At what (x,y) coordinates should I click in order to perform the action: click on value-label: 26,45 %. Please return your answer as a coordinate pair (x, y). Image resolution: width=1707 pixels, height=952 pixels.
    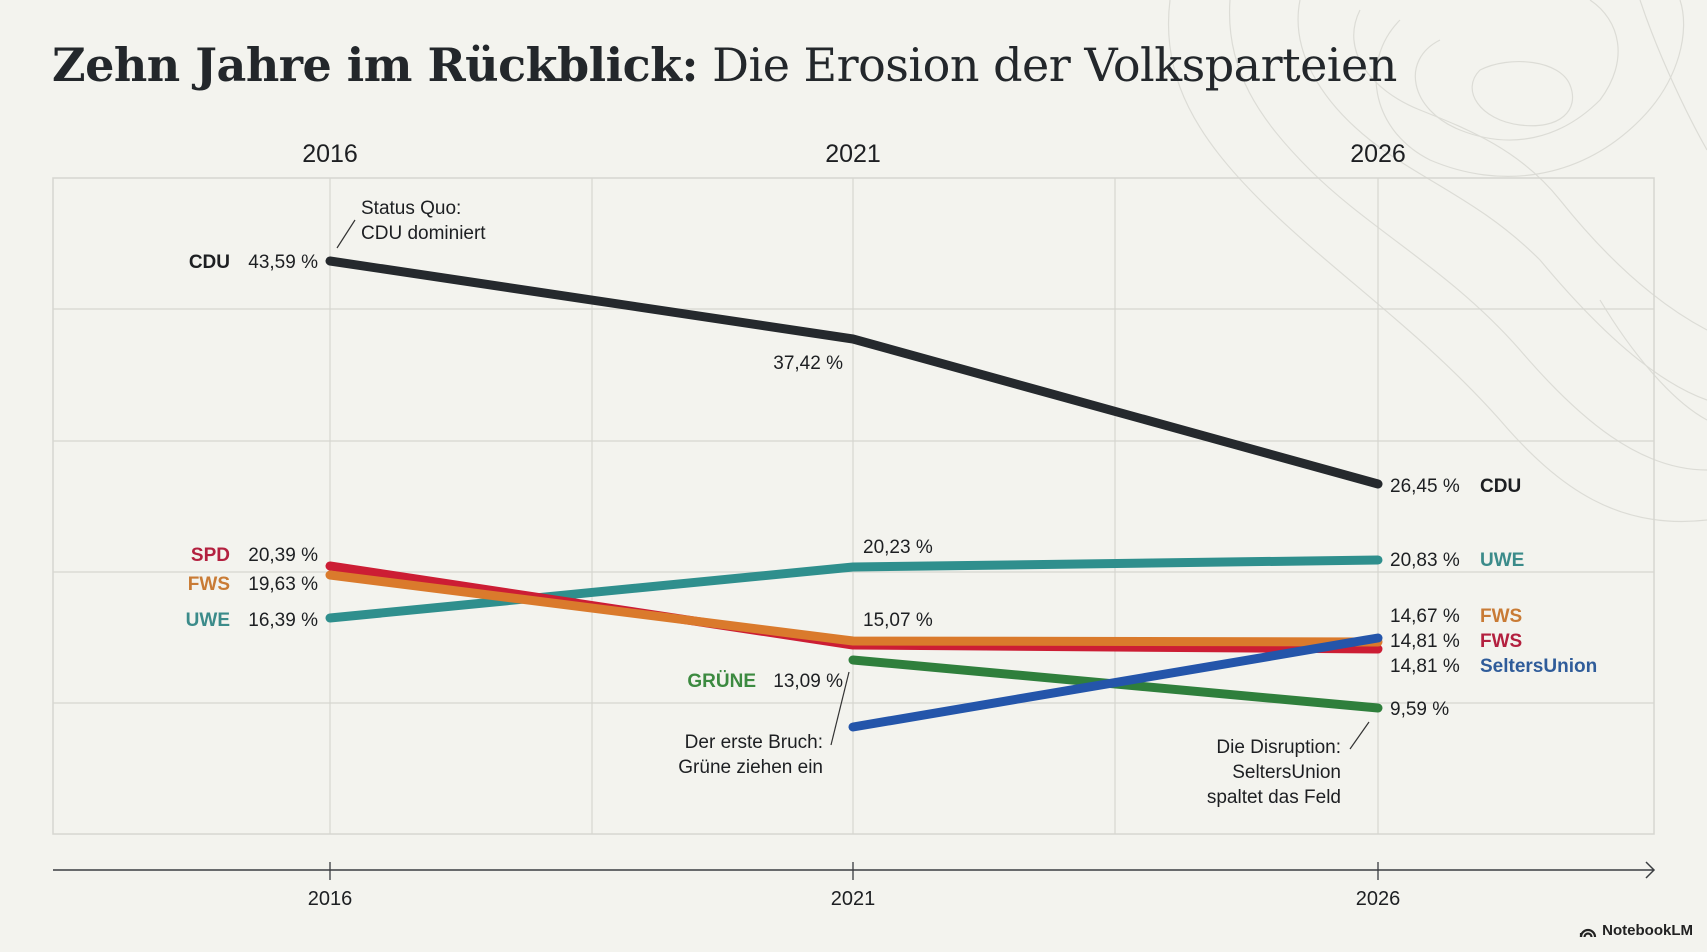
    Looking at the image, I should click on (1425, 486).